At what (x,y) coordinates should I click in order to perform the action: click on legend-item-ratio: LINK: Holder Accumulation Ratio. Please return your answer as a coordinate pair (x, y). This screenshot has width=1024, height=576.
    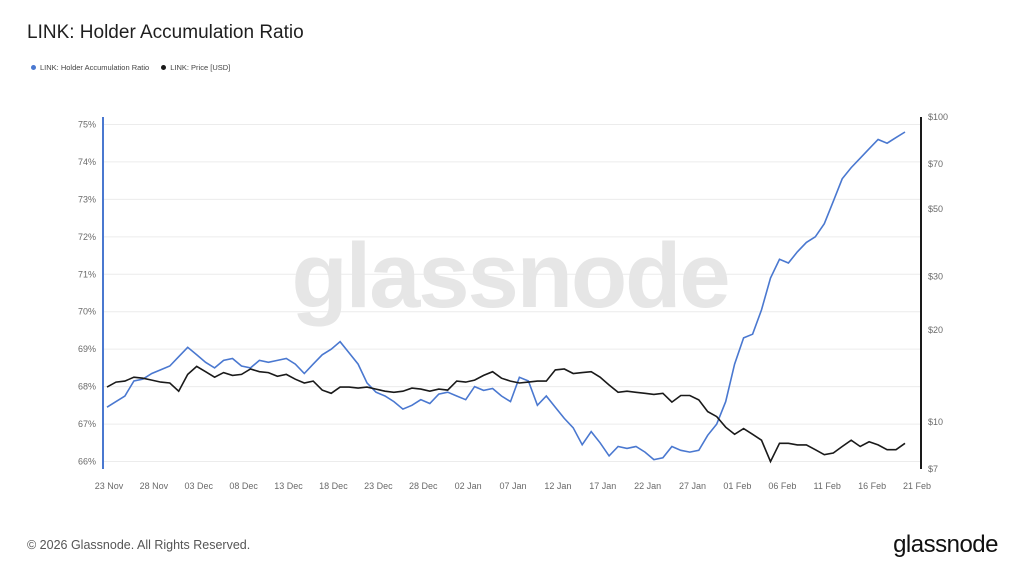
    Looking at the image, I should click on (90, 67).